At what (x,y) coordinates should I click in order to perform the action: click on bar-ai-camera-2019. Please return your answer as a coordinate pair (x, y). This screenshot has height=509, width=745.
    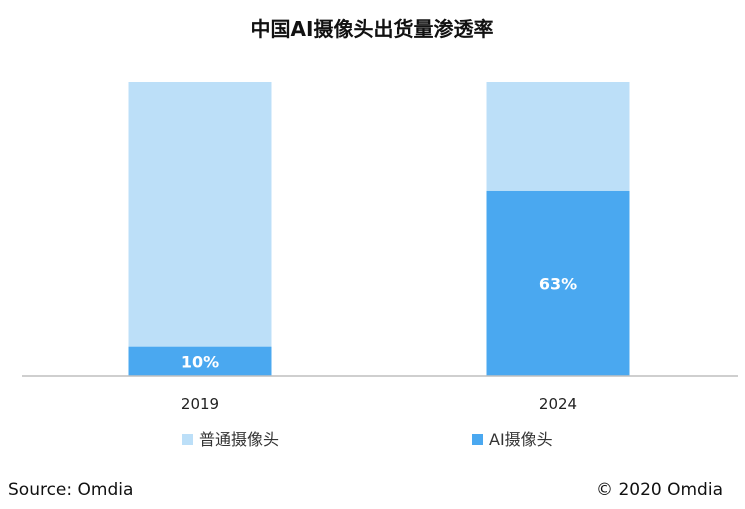
    Looking at the image, I should click on (200, 361).